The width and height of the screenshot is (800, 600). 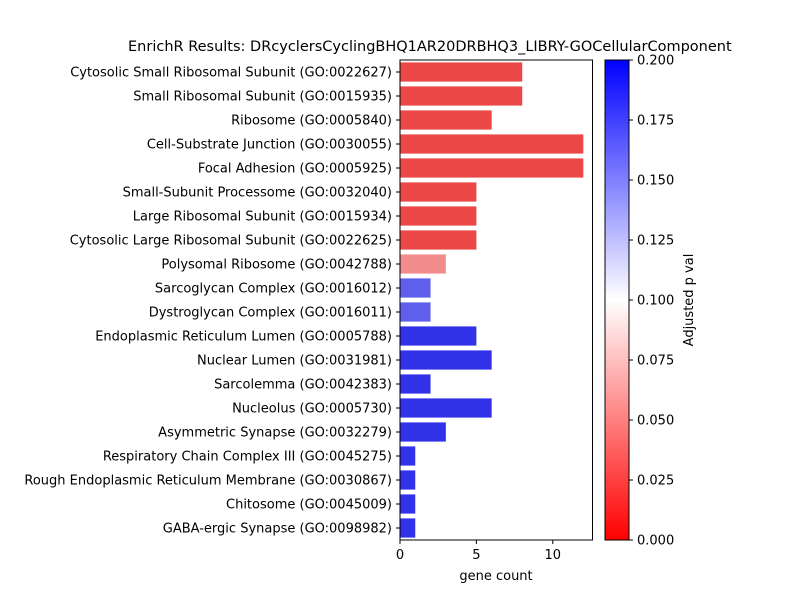 What do you see at coordinates (655, 541) in the screenshot?
I see `colorbar-tick-label: 0.000` at bounding box center [655, 541].